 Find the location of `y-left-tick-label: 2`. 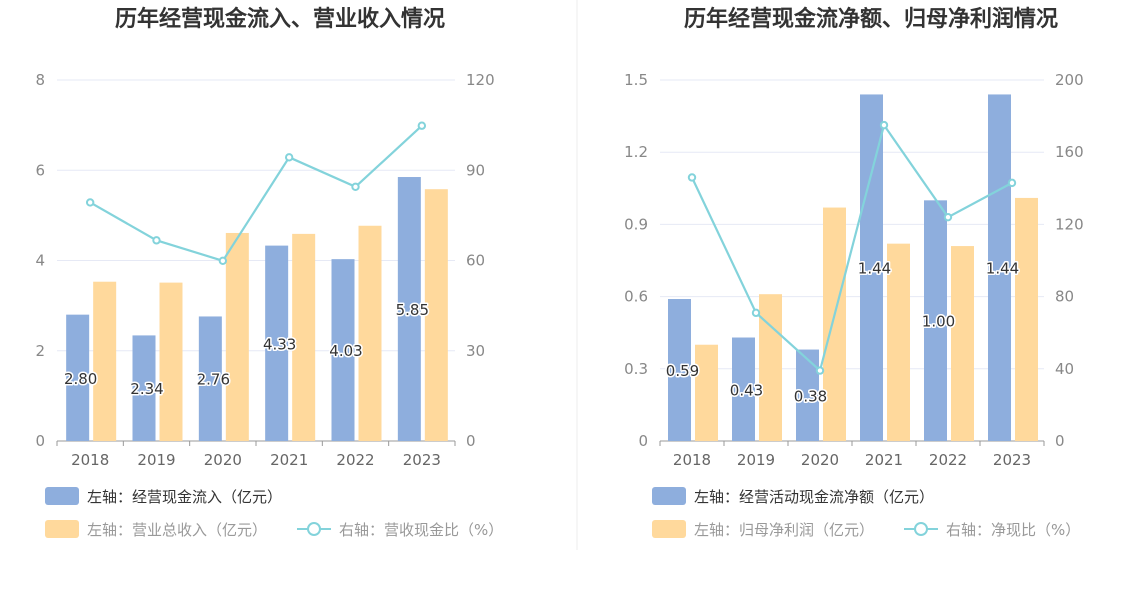

y-left-tick-label: 2 is located at coordinates (40, 351).